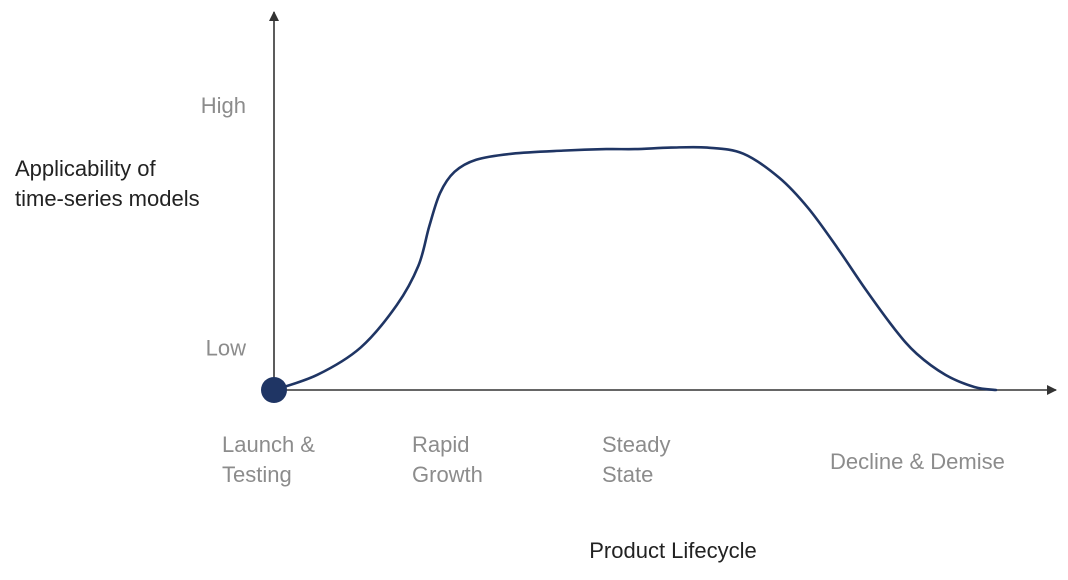  What do you see at coordinates (86, 168) in the screenshot?
I see `y-axis-title-line: Applicability of` at bounding box center [86, 168].